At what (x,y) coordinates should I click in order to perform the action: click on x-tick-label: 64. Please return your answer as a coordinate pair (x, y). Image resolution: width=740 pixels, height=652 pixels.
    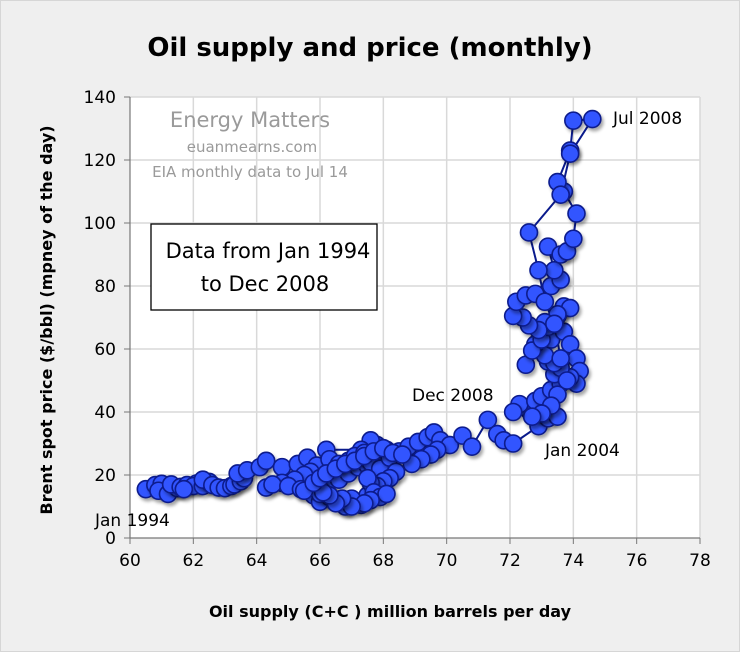
    Looking at the image, I should click on (257, 561).